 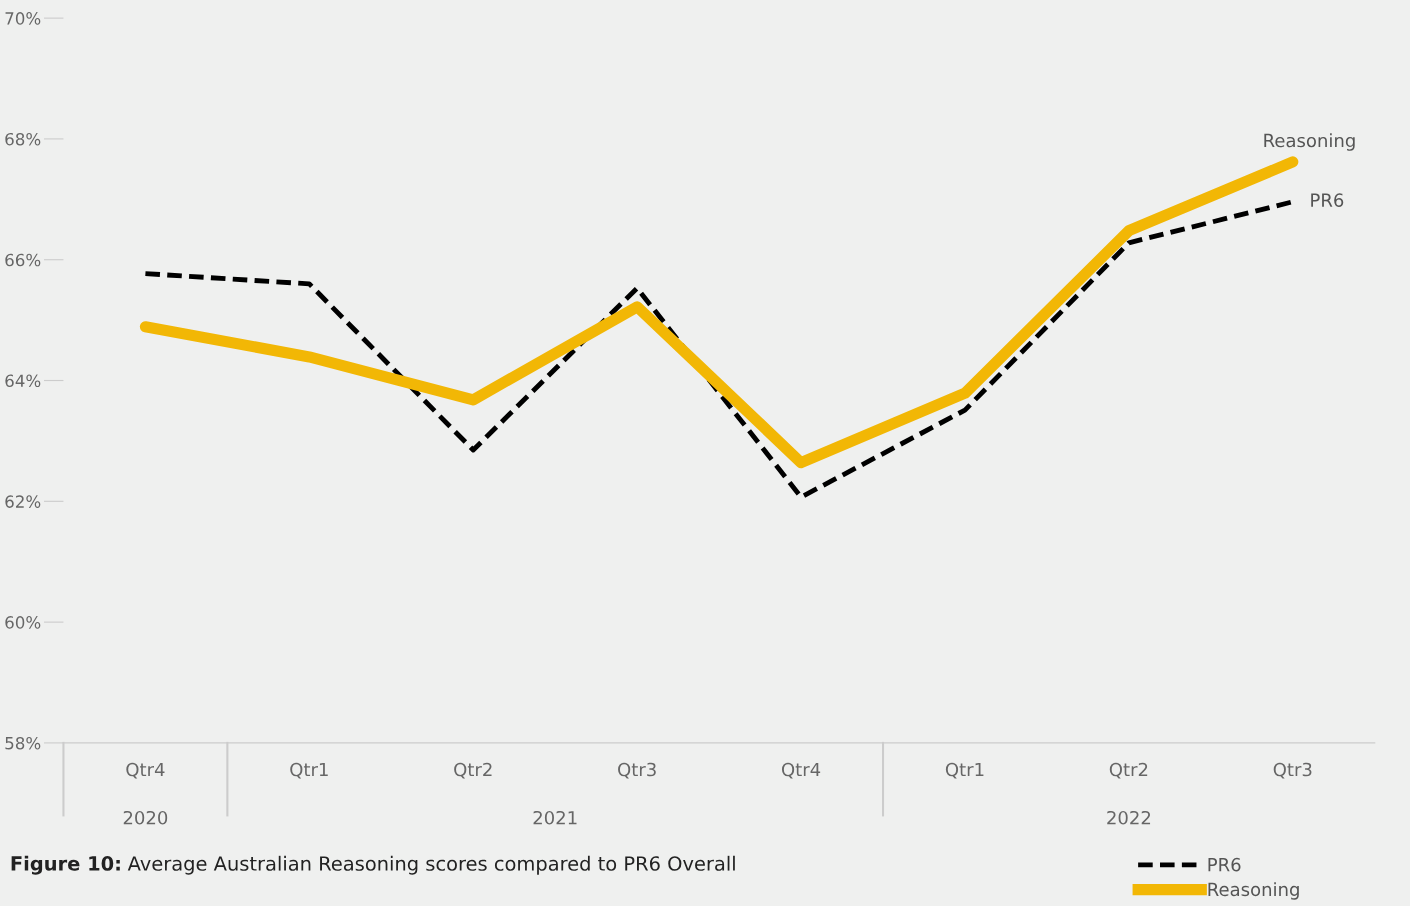 What do you see at coordinates (23, 622) in the screenshot?
I see `y-tick-label: 60%` at bounding box center [23, 622].